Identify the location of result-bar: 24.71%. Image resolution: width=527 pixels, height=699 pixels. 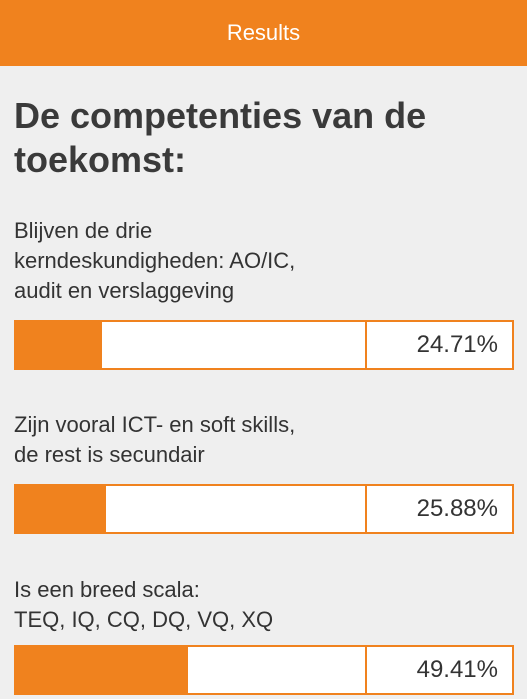
(264, 345).